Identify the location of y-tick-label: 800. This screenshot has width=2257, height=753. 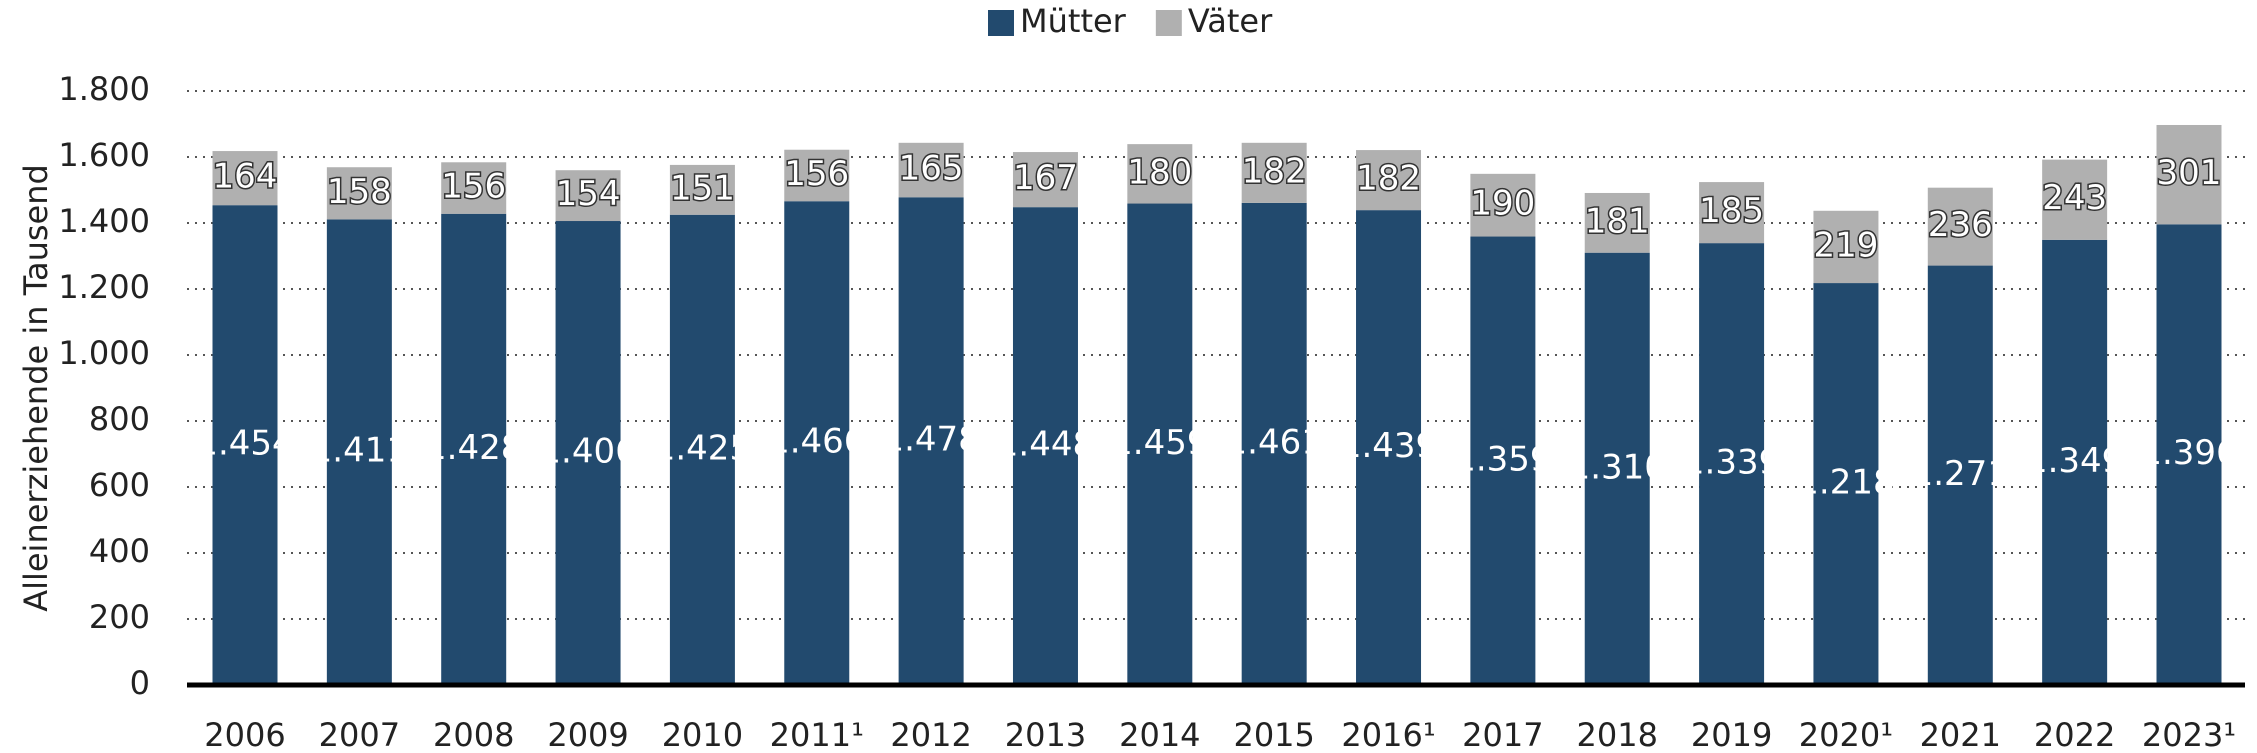
(119, 419).